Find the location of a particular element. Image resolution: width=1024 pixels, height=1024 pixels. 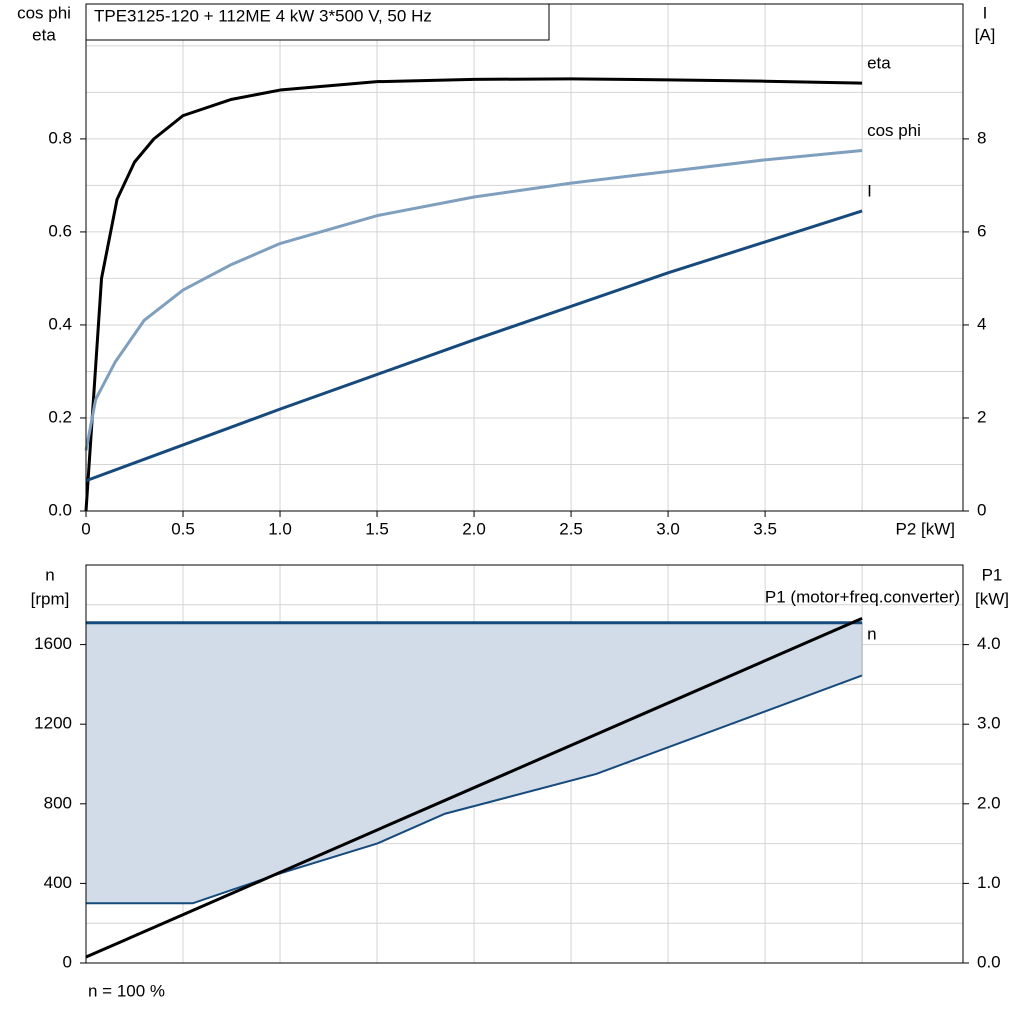

y-tick-label: 800 is located at coordinates (58, 802).